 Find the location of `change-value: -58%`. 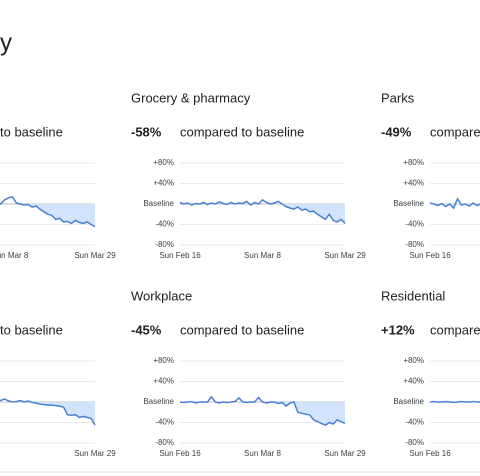

change-value: -58% is located at coordinates (146, 131).